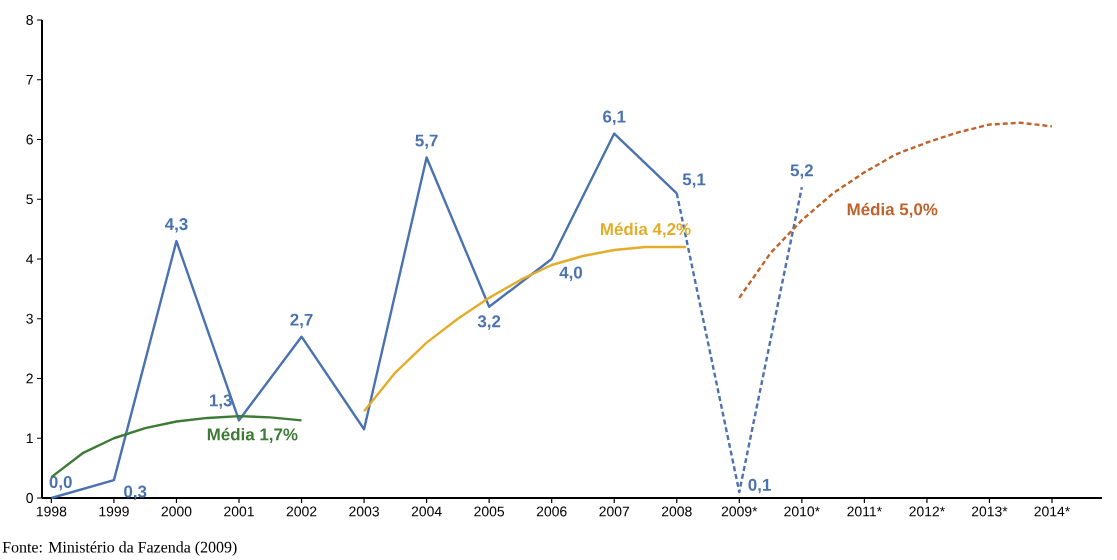 This screenshot has height=560, width=1117. I want to click on data-label: 5,7, so click(426, 141).